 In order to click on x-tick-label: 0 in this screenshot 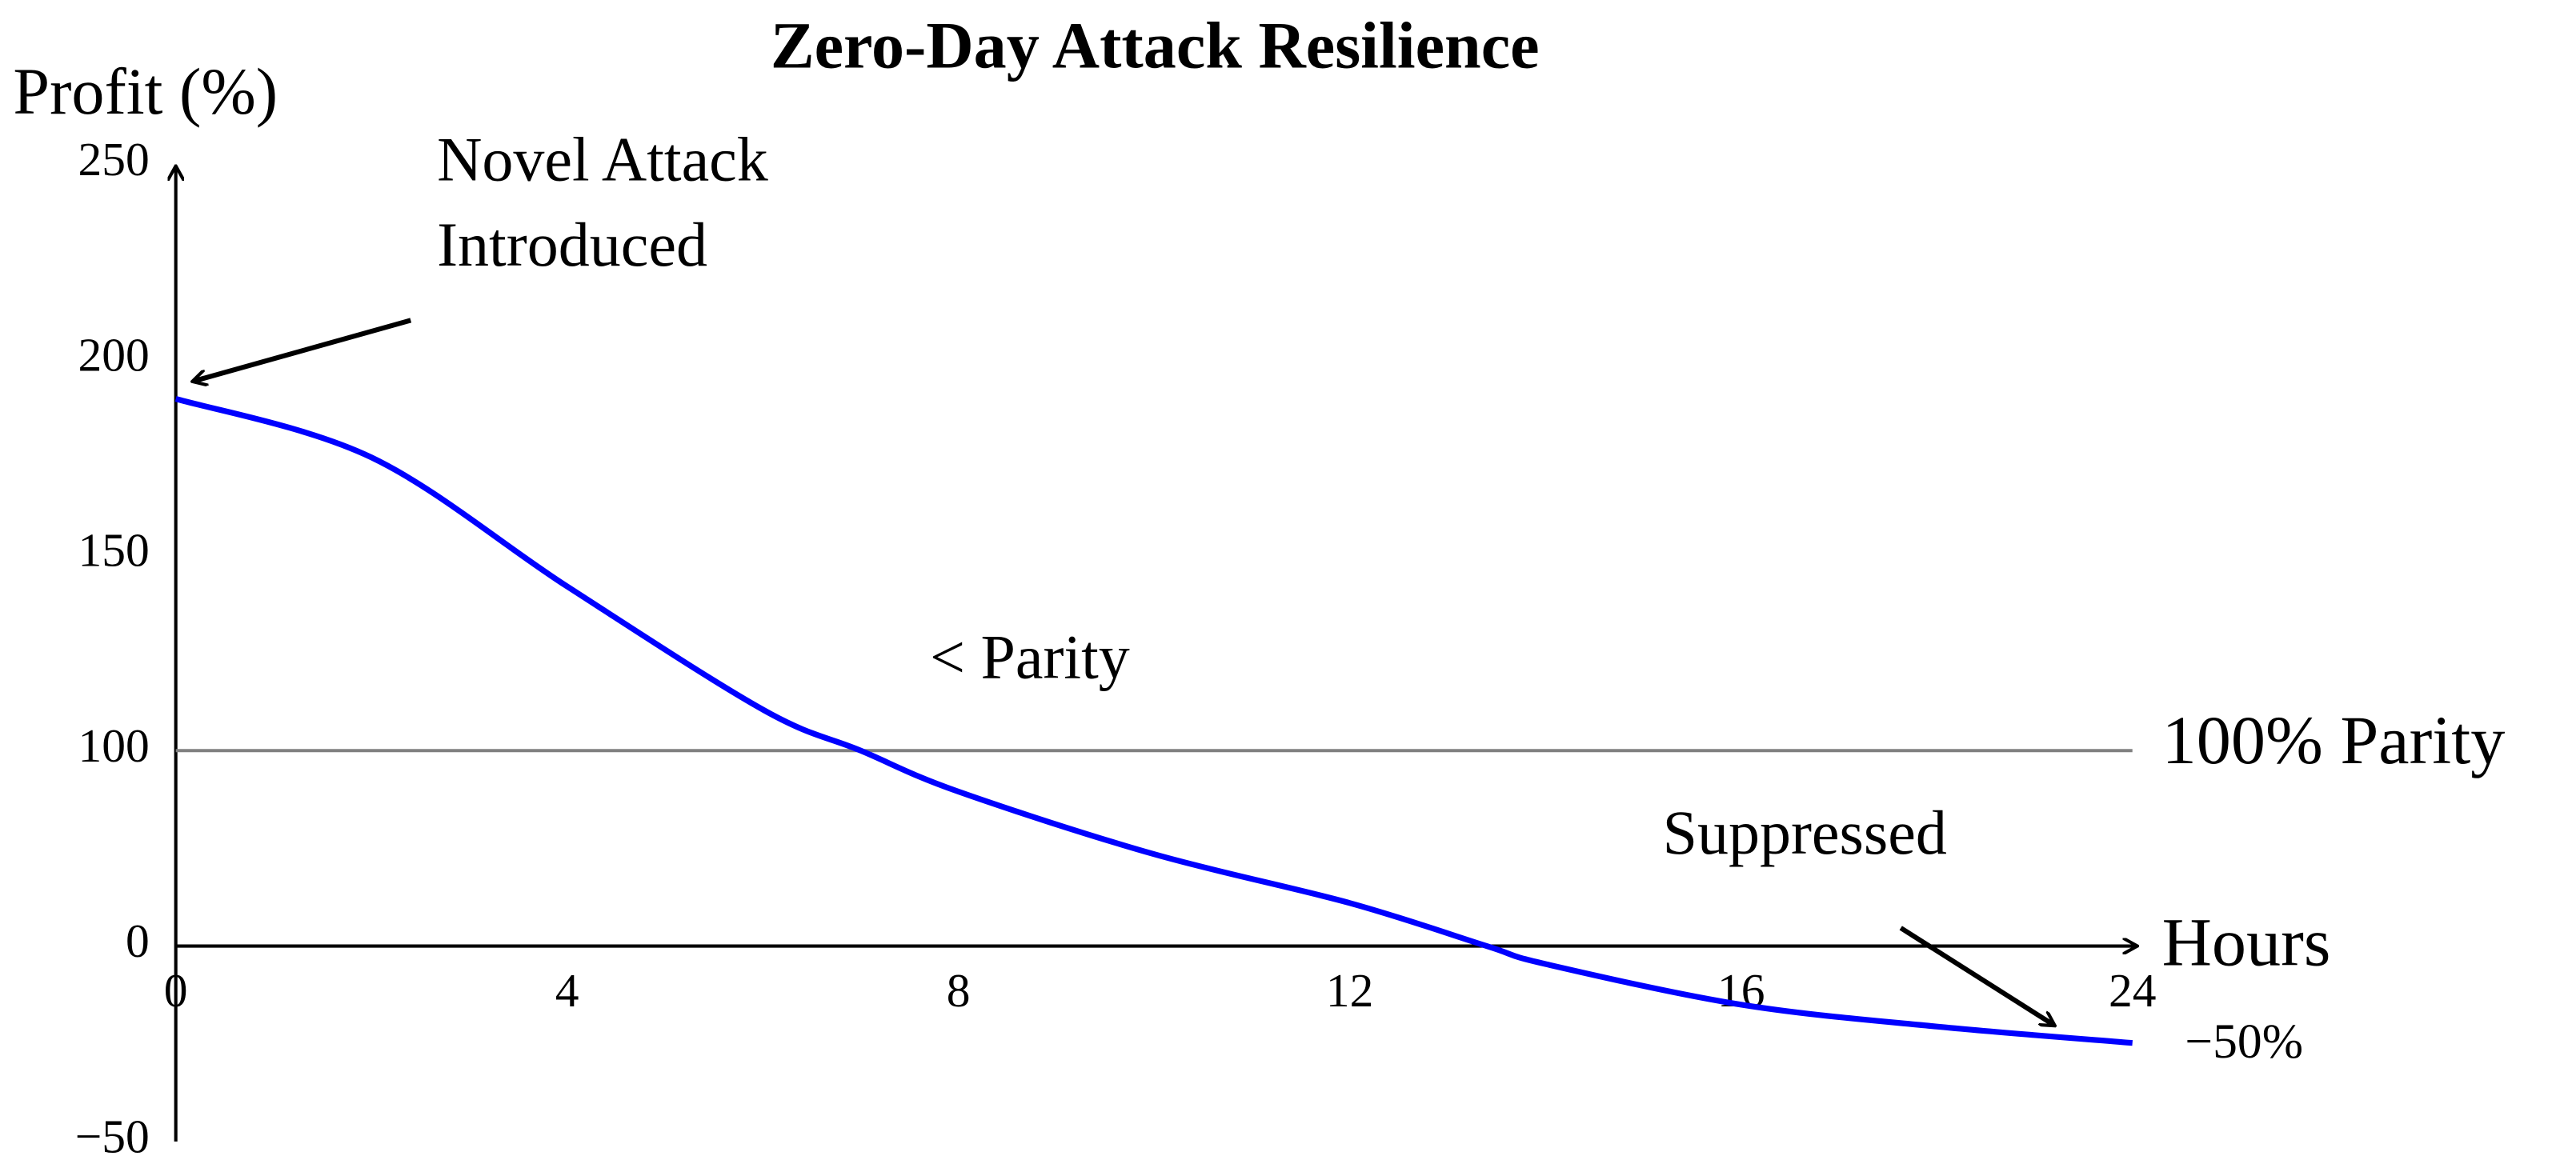, I will do `click(176, 990)`.